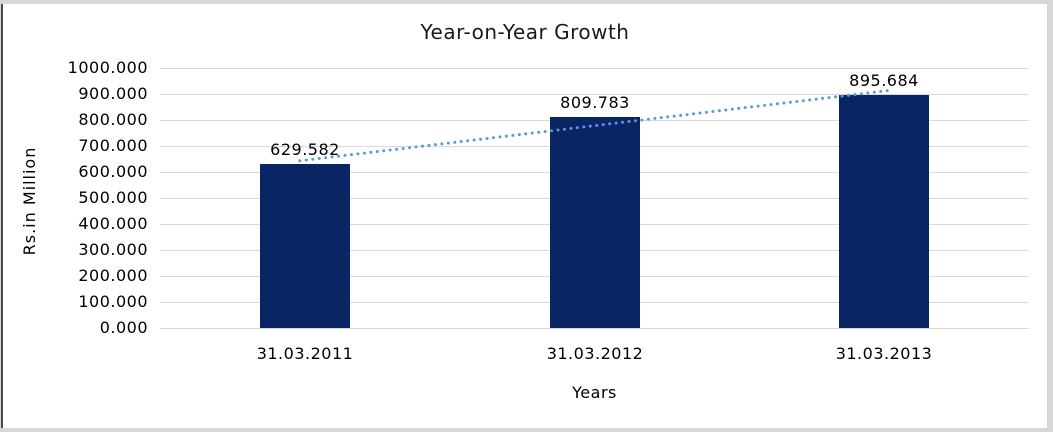 The image size is (1053, 432). Describe the element at coordinates (113, 119) in the screenshot. I see `y-tick-label: 800.000` at that location.